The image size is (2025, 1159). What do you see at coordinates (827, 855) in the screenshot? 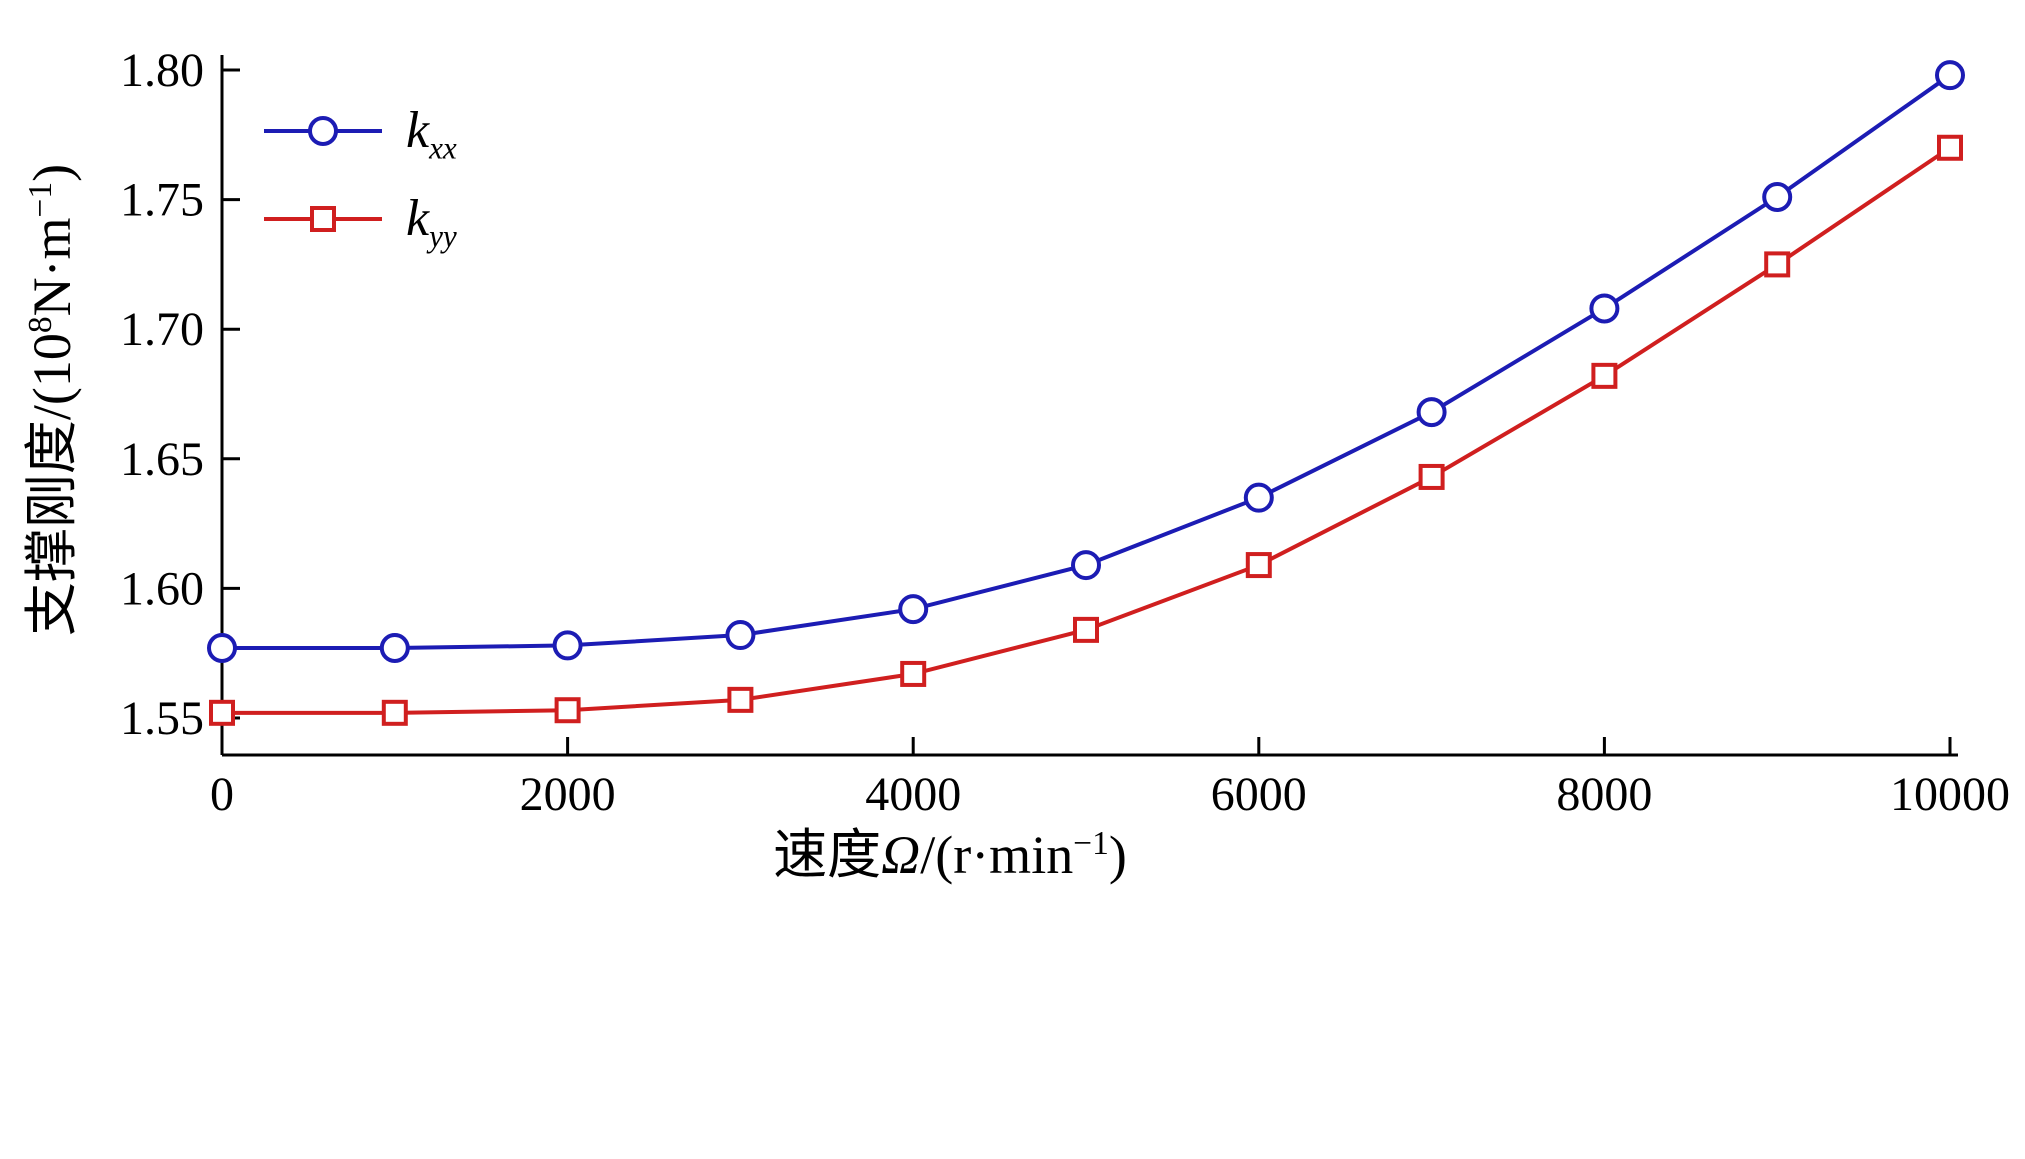
I see `x-axis-label-text: 速度` at bounding box center [827, 855].